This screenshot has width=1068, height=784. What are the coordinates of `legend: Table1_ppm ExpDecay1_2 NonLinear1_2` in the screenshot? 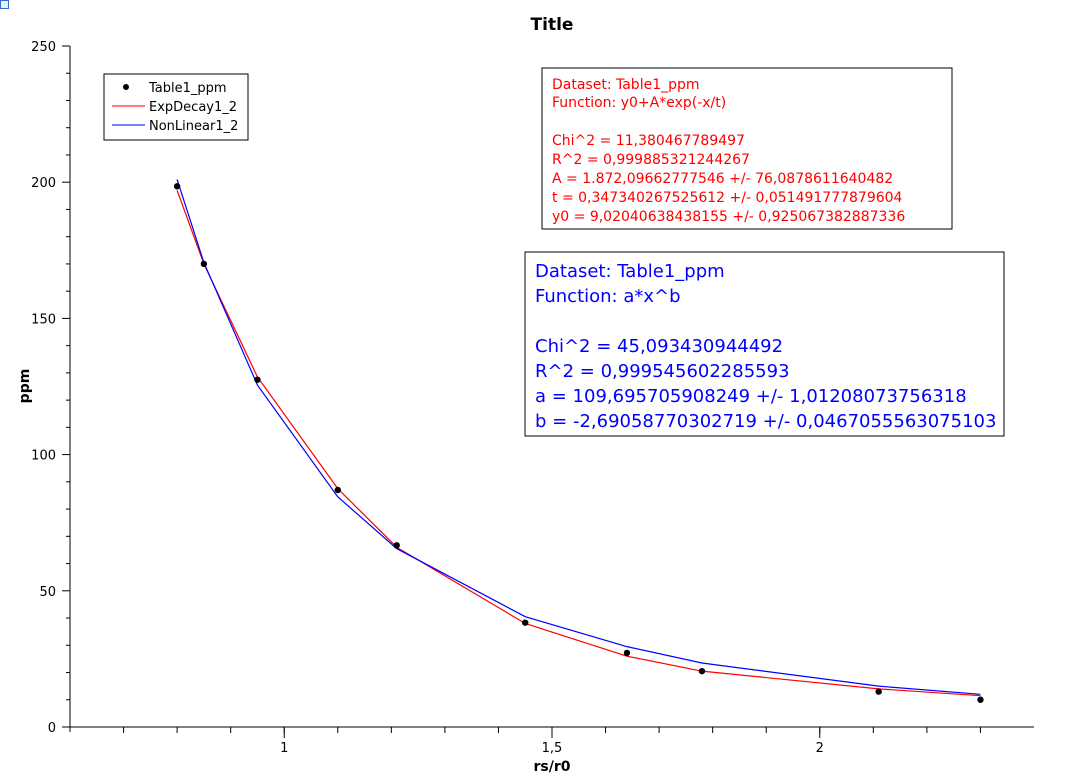 It's located at (176, 107).